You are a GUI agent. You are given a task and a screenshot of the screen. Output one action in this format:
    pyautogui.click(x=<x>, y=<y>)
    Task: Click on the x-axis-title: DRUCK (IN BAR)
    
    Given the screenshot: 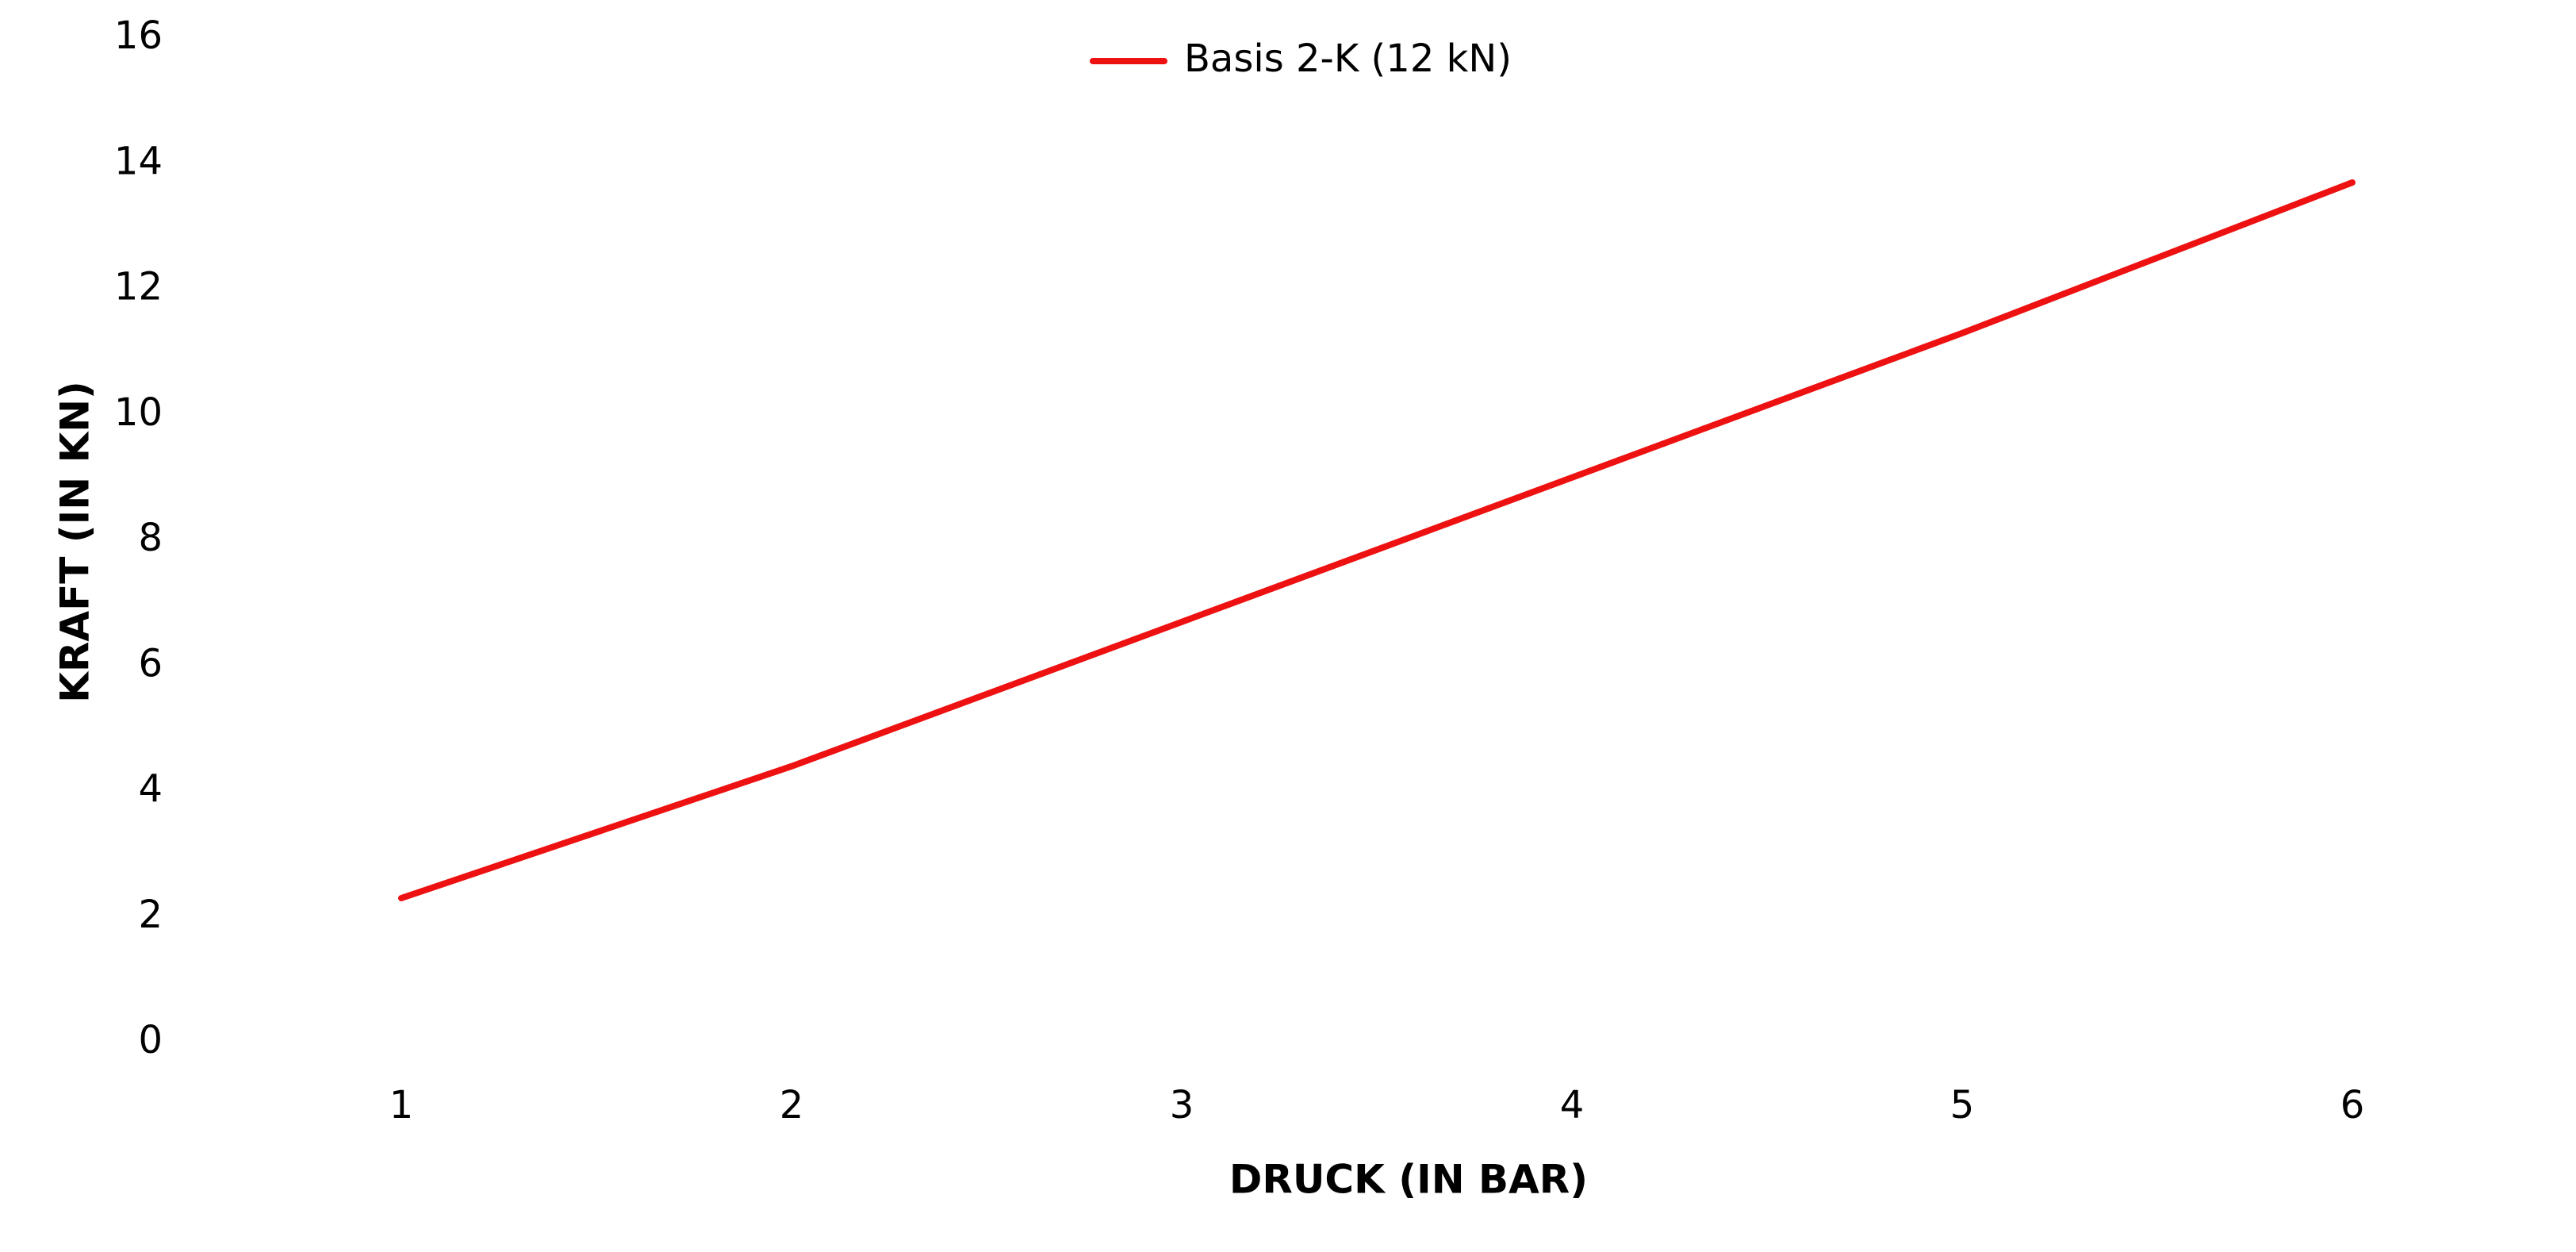 What is the action you would take?
    pyautogui.click(x=1409, y=1180)
    